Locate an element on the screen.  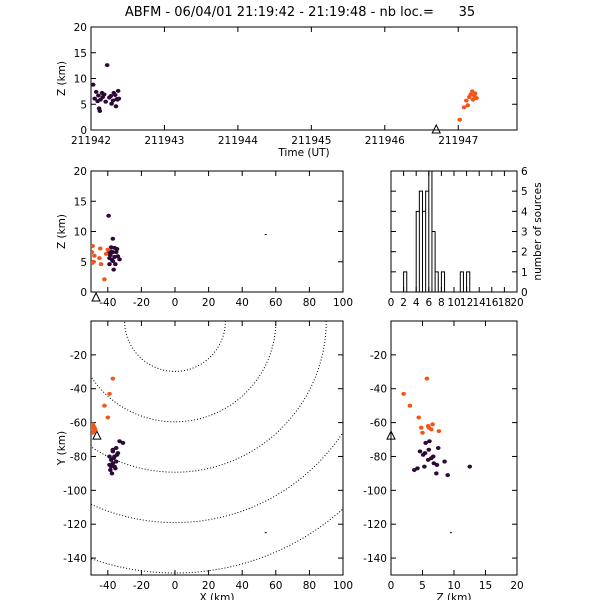
y-tick-label: 0 is located at coordinates (83, 131).